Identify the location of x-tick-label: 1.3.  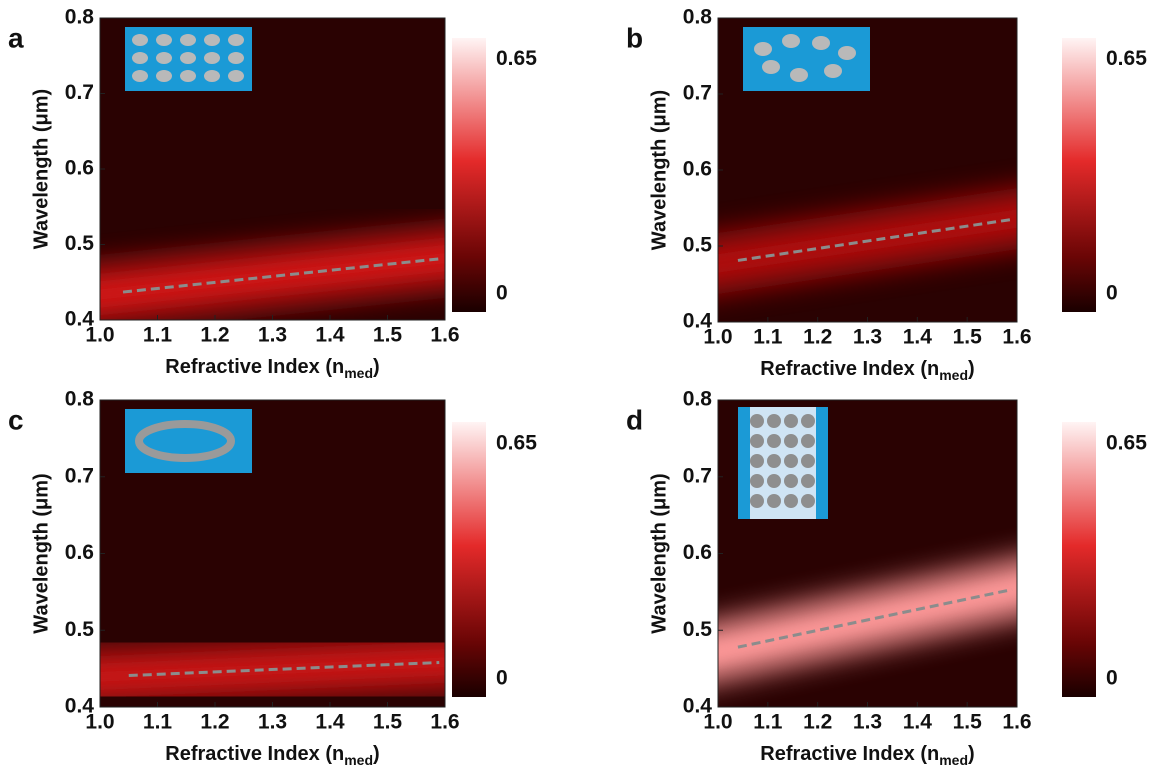
(272, 722).